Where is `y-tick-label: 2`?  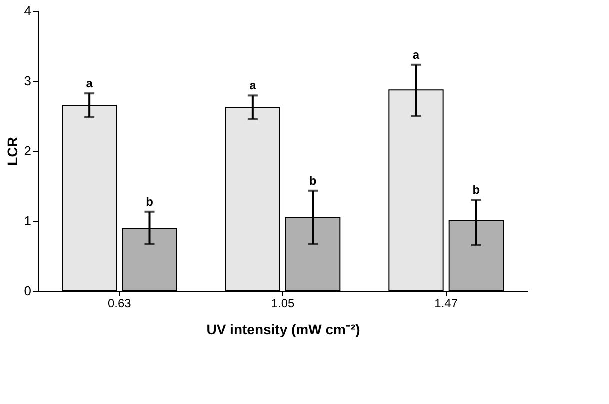 y-tick-label: 2 is located at coordinates (28, 151).